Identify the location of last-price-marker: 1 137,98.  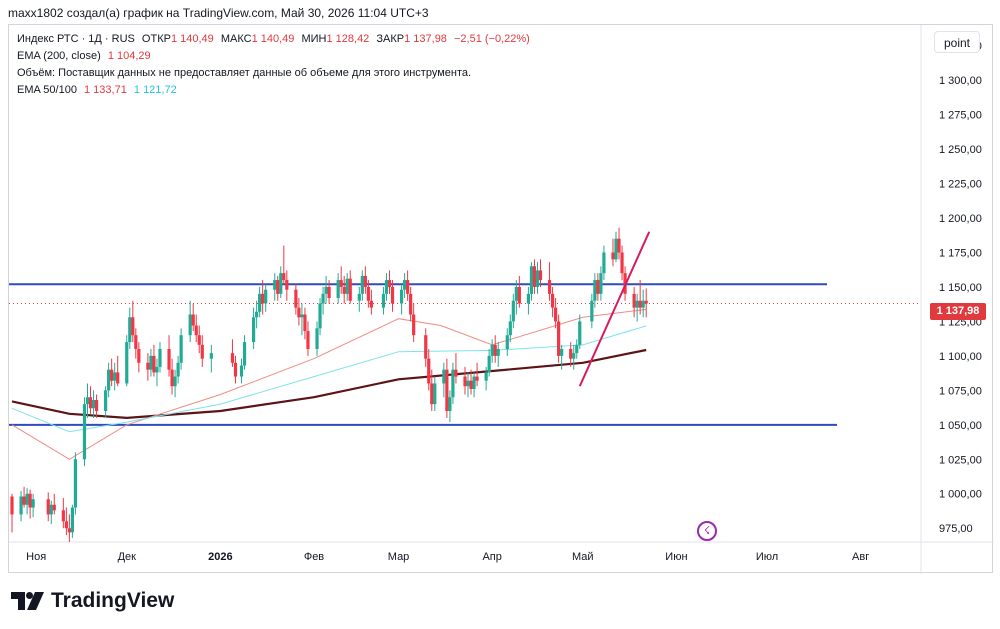
(958, 311).